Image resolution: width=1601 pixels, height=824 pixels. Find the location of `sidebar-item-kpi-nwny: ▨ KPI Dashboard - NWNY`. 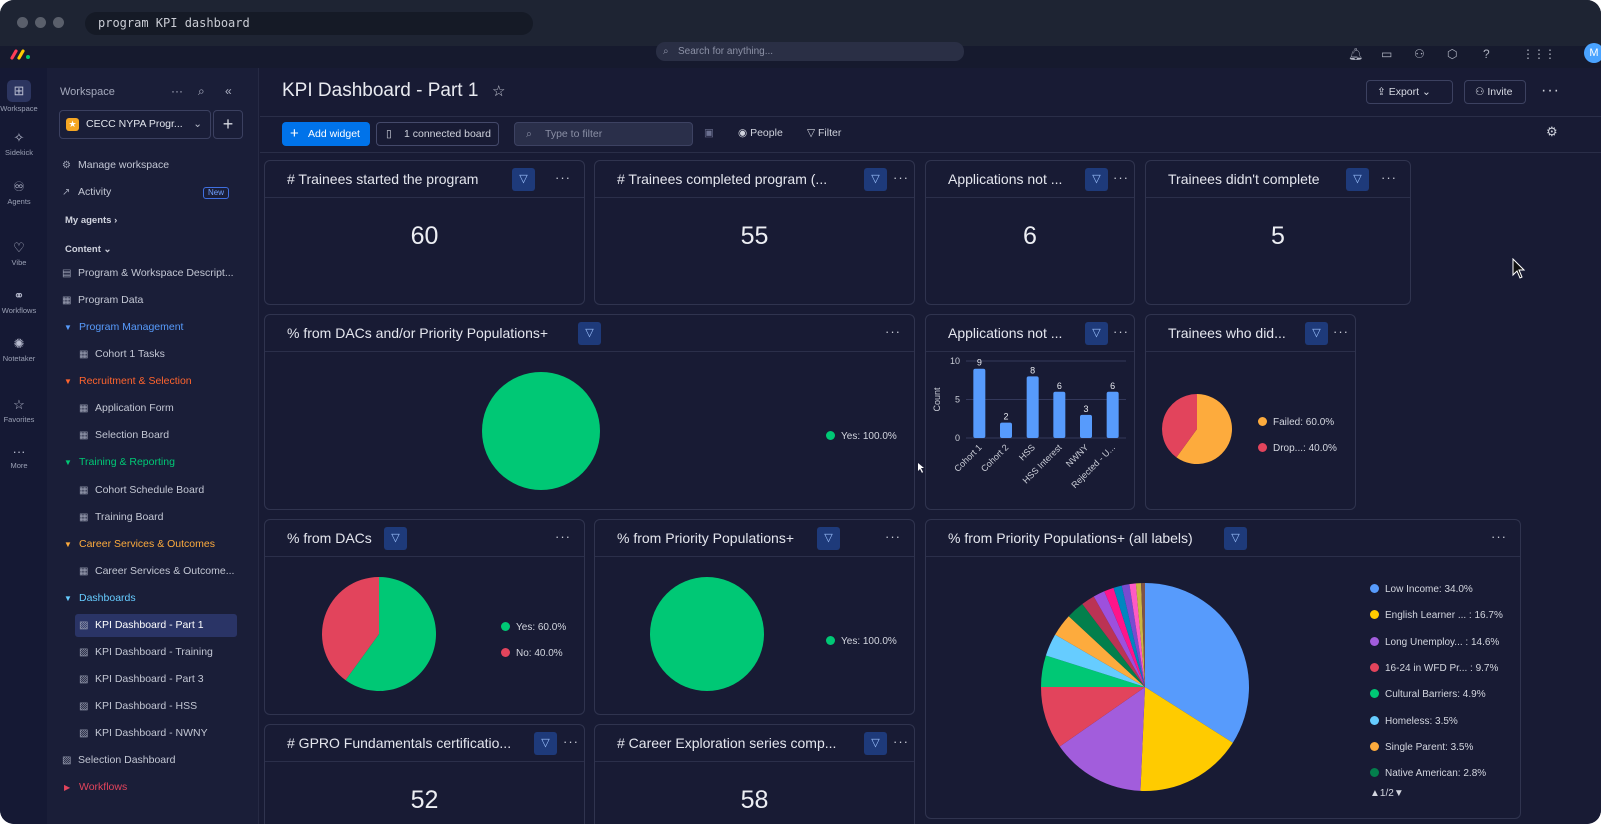

sidebar-item-kpi-nwny: ▨ KPI Dashboard - NWNY is located at coordinates (143, 733).